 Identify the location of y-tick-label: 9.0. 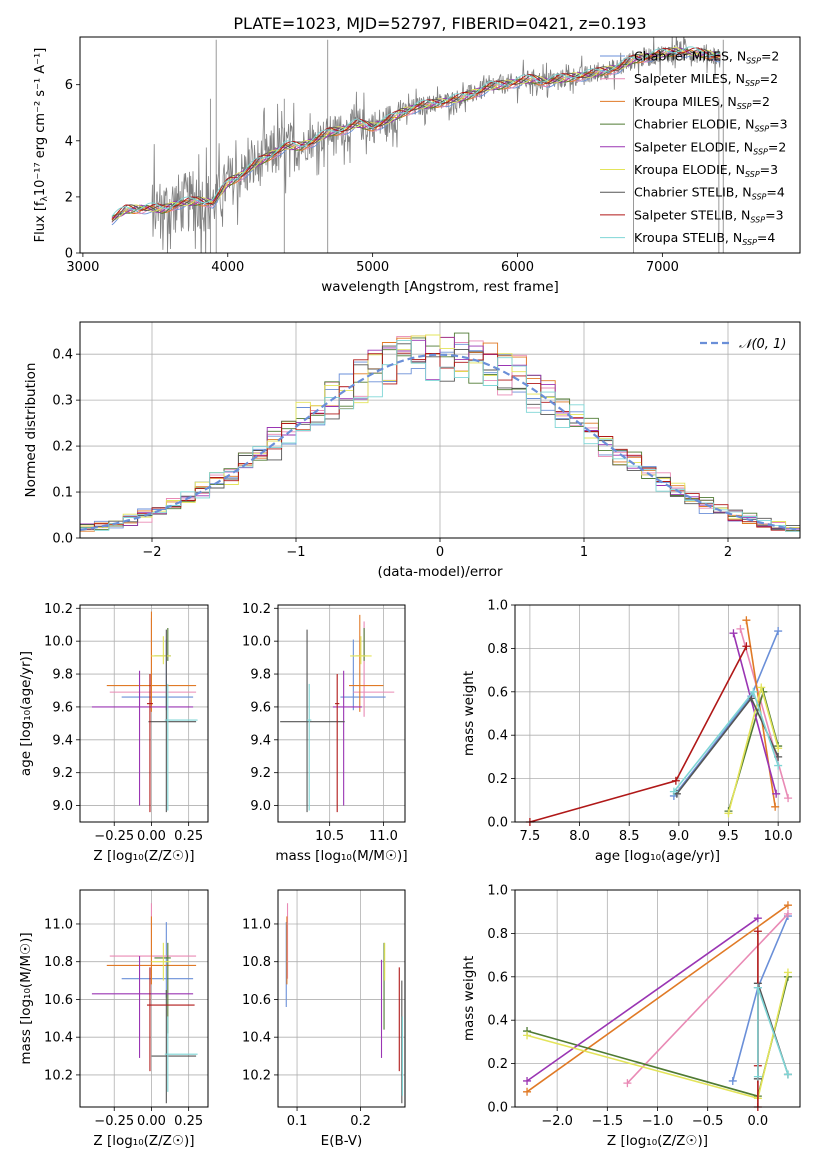
(62, 806).